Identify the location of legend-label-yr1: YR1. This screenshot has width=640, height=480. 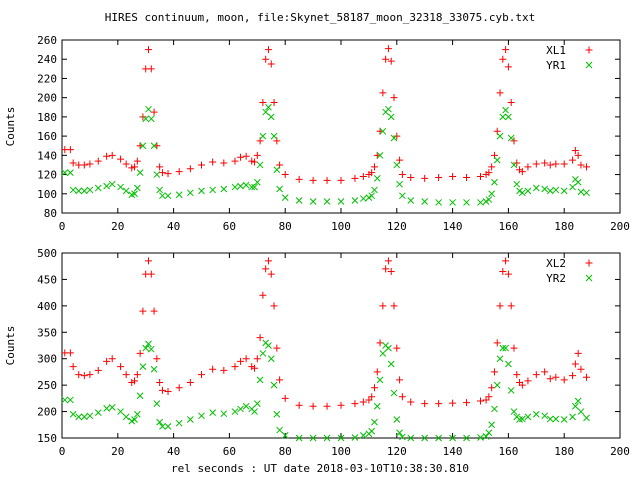
(556, 65).